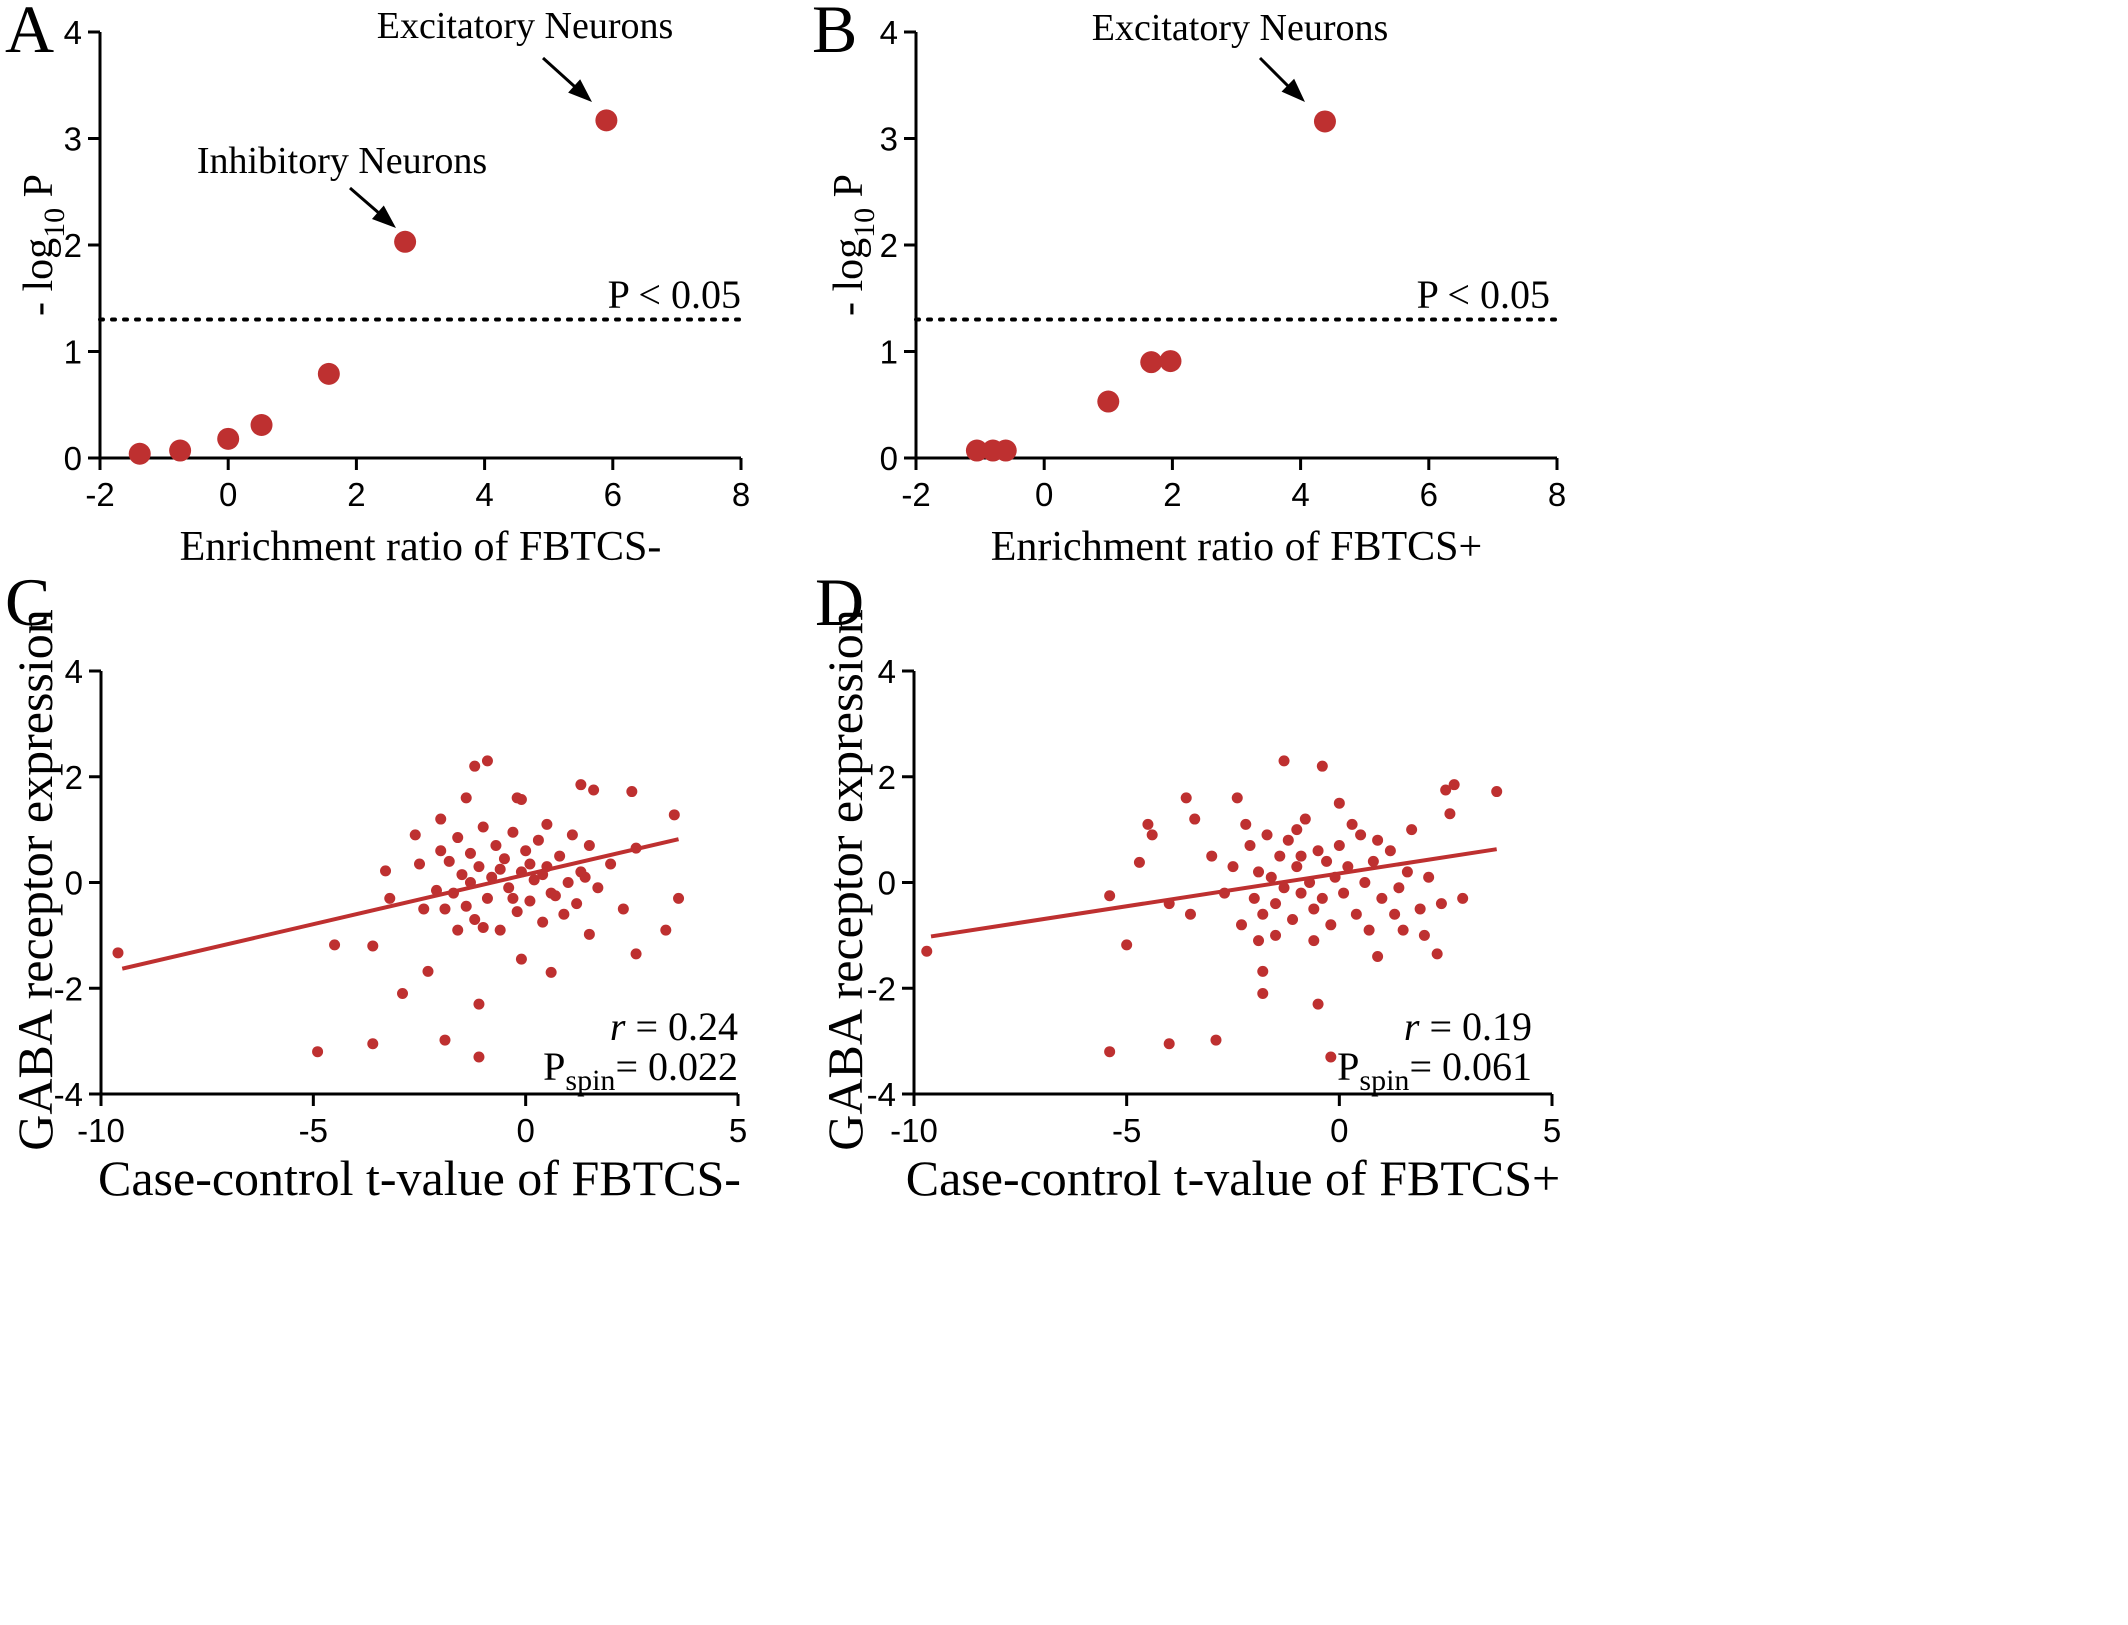 This screenshot has height=1625, width=2128. What do you see at coordinates (681, 1026) in the screenshot?
I see `r-stat-value: = 0.24` at bounding box center [681, 1026].